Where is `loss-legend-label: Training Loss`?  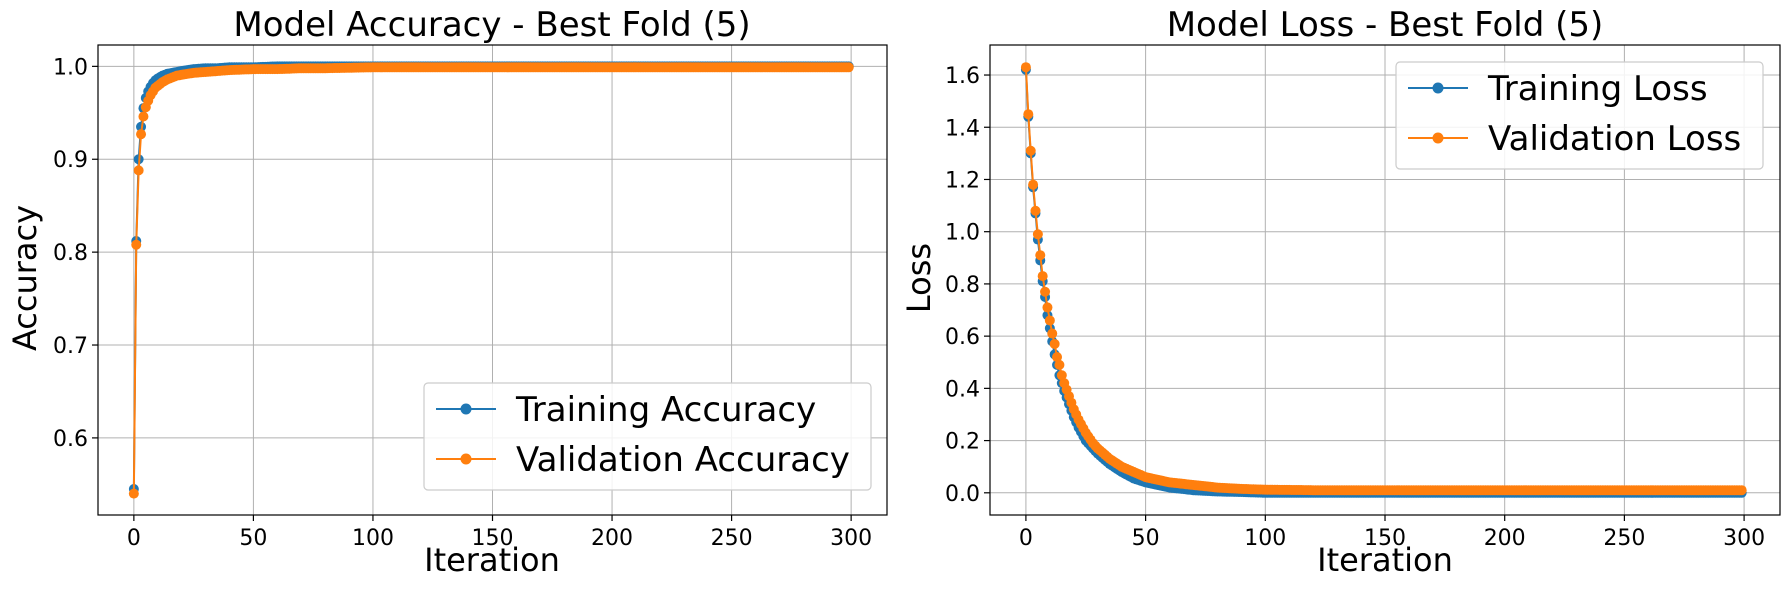
loss-legend-label: Training Loss is located at coordinates (1597, 89).